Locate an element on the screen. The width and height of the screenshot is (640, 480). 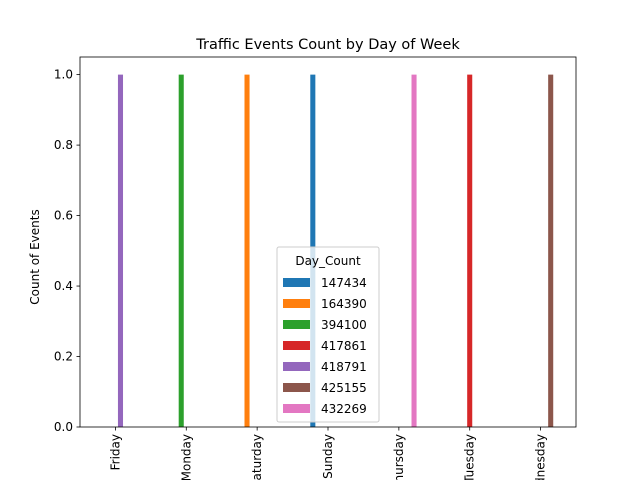
bar-394100-monday is located at coordinates (181, 250).